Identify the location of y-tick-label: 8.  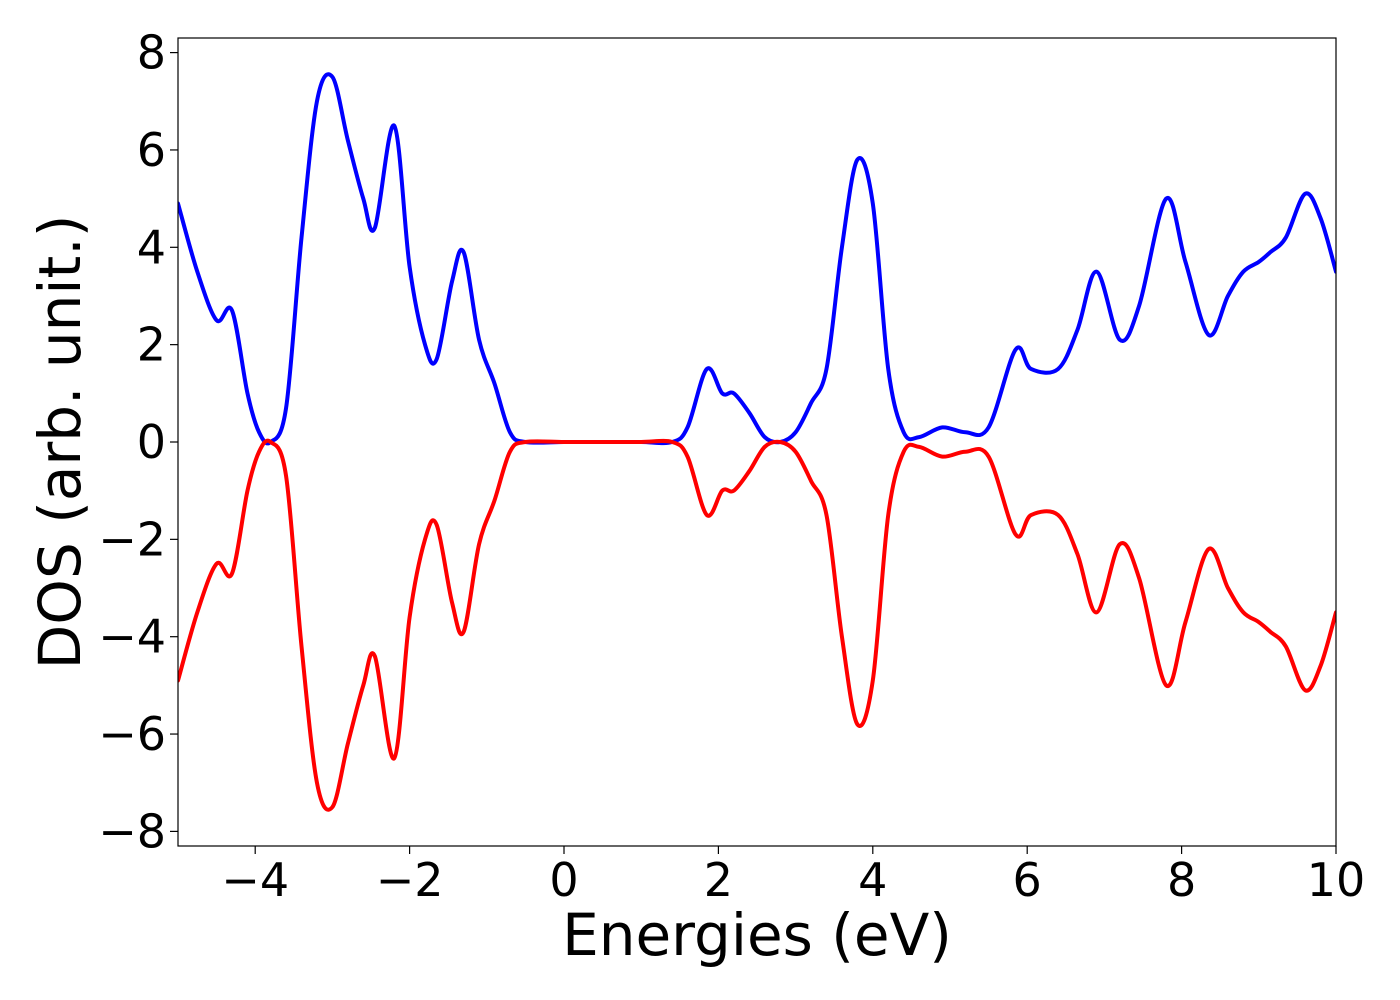
(151, 53).